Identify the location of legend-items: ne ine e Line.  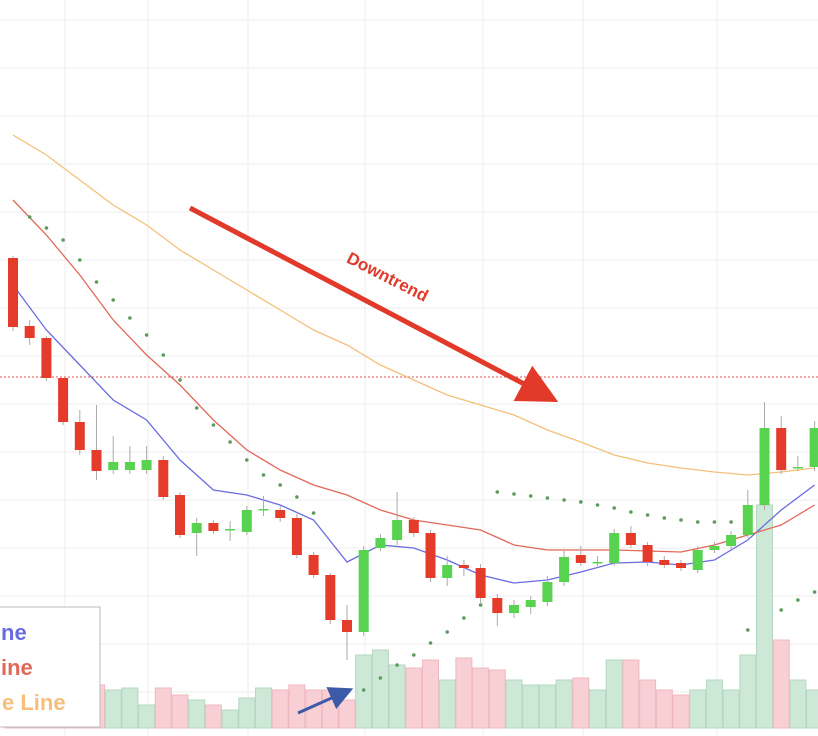
(33, 667).